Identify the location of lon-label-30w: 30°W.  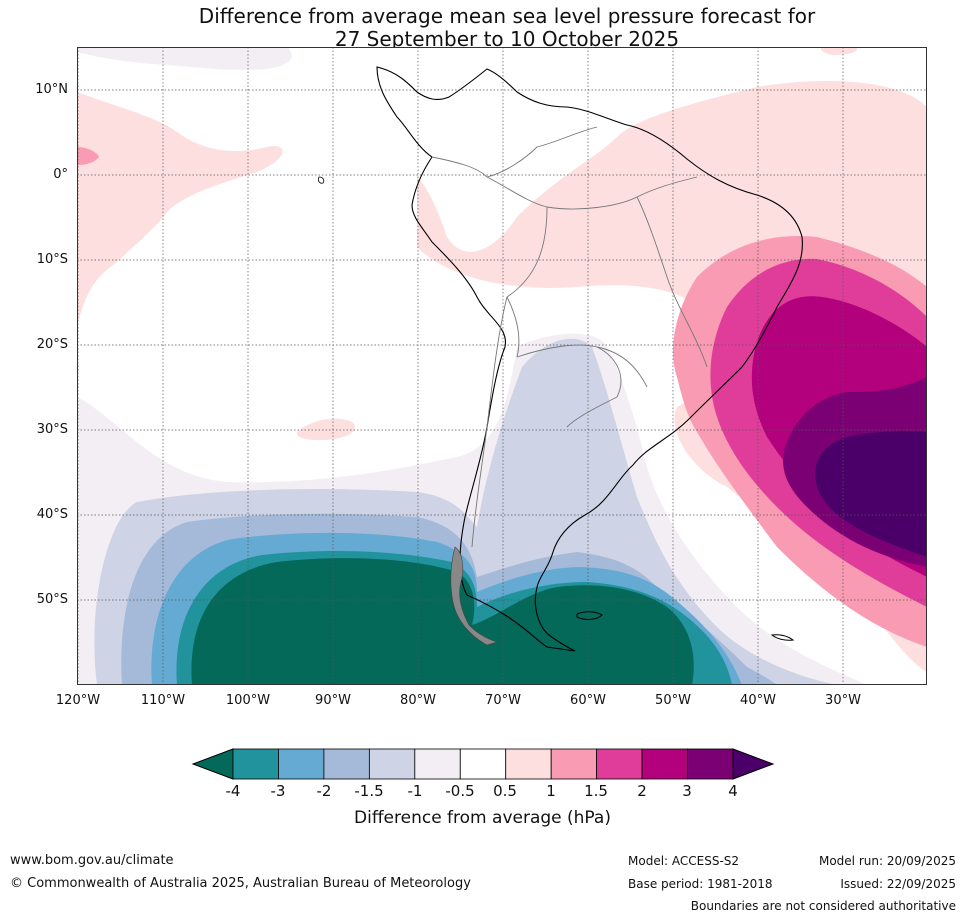
(843, 700).